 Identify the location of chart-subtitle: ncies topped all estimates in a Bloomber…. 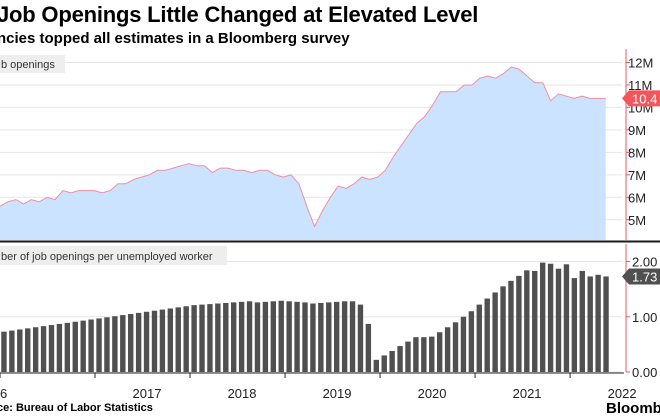
(175, 38).